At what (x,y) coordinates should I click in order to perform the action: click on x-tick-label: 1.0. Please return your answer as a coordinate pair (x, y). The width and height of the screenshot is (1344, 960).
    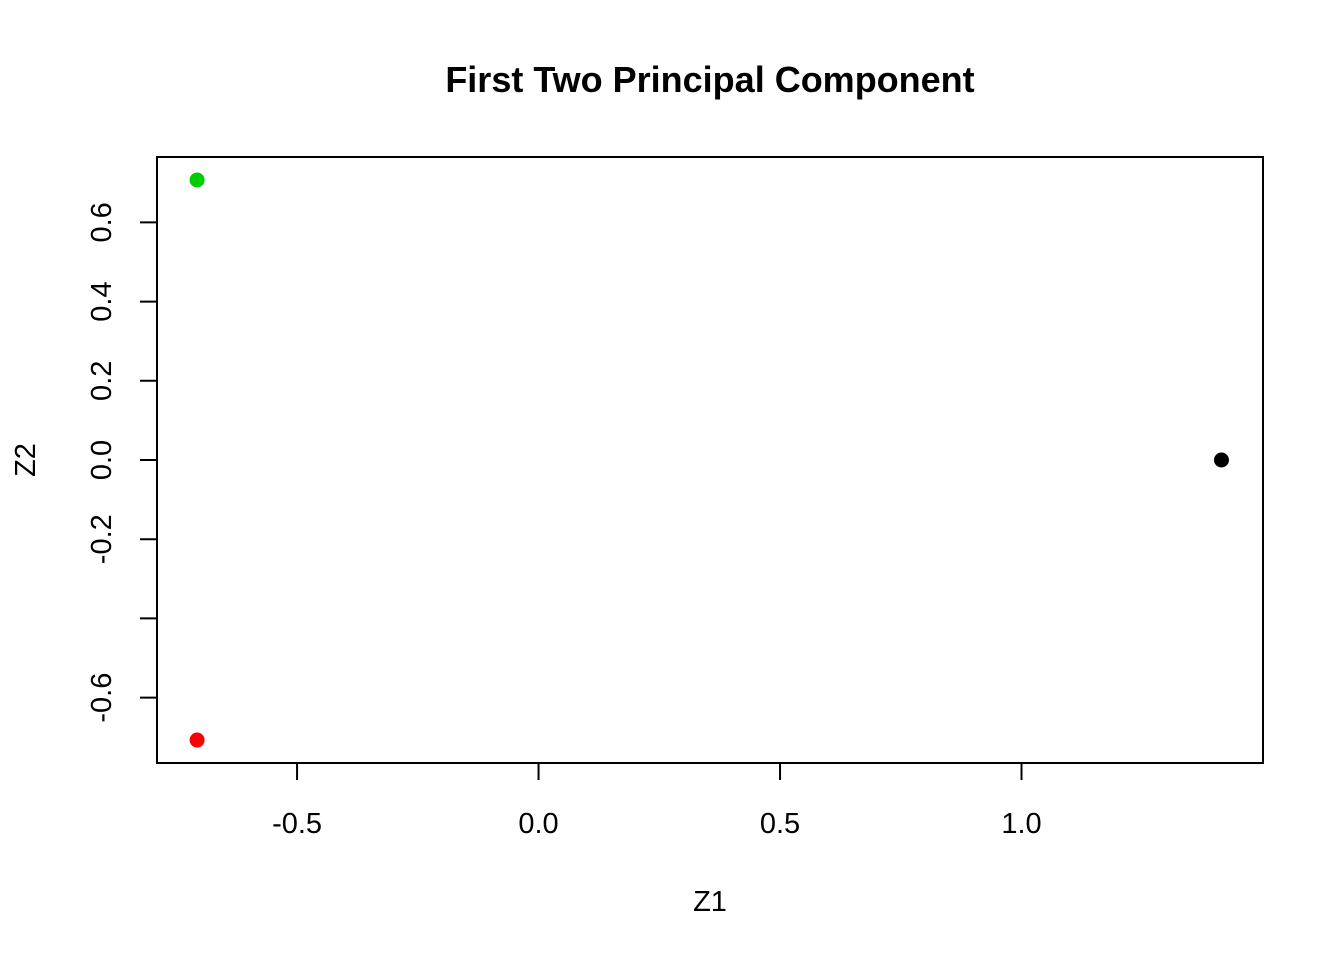
    Looking at the image, I should click on (1021, 824).